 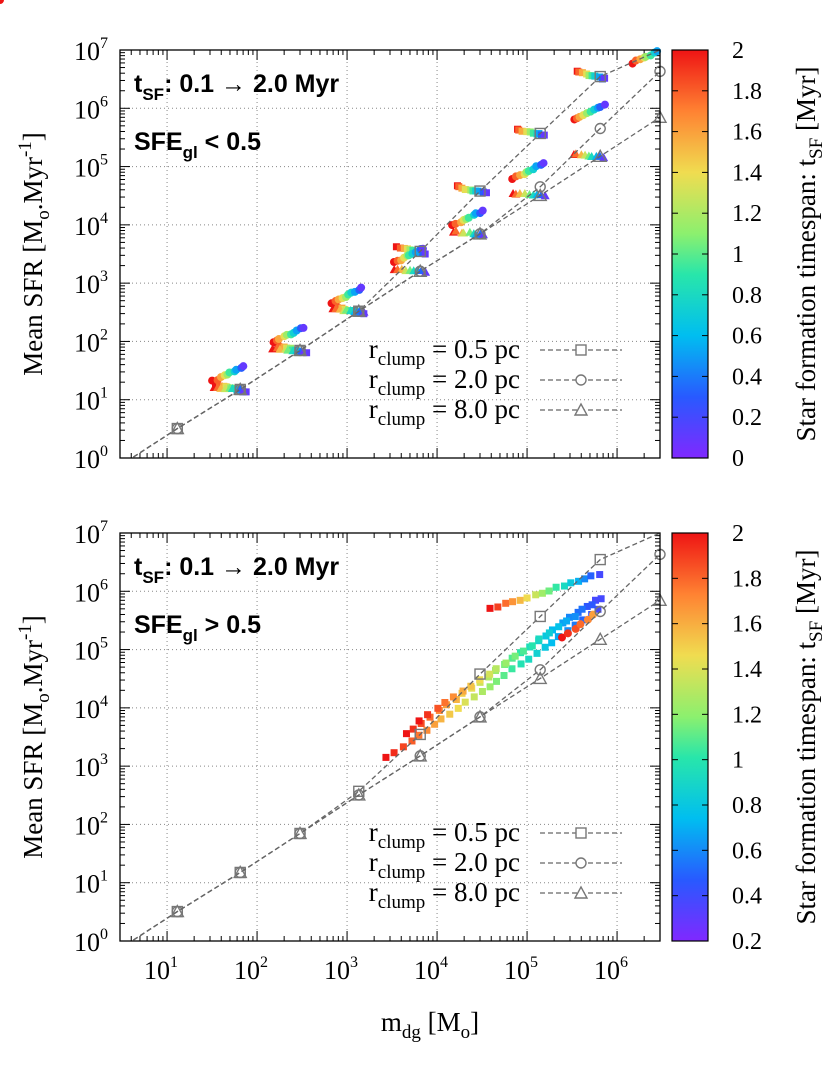 What do you see at coordinates (747, 897) in the screenshot?
I see `colorbar-tick-label: 0.4` at bounding box center [747, 897].